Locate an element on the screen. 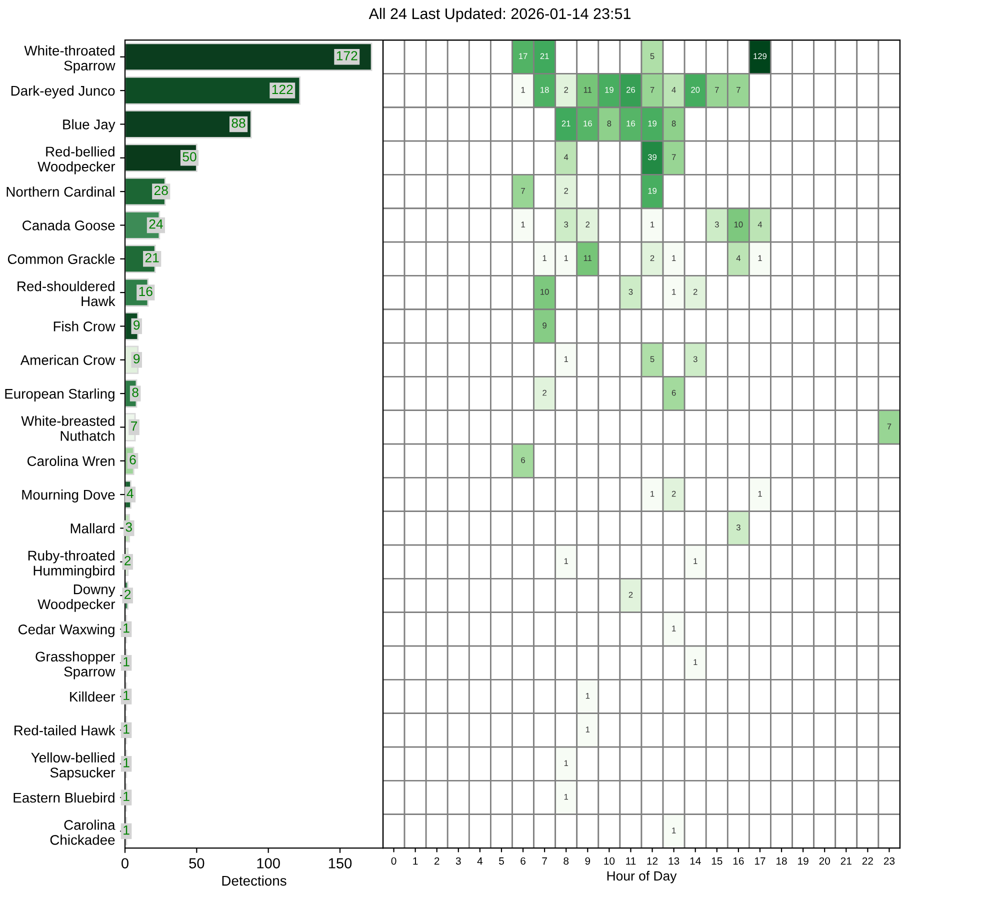 The height and width of the screenshot is (906, 1000). y-tick-label: Red-bellied Woodpecker is located at coordinates (77, 160).